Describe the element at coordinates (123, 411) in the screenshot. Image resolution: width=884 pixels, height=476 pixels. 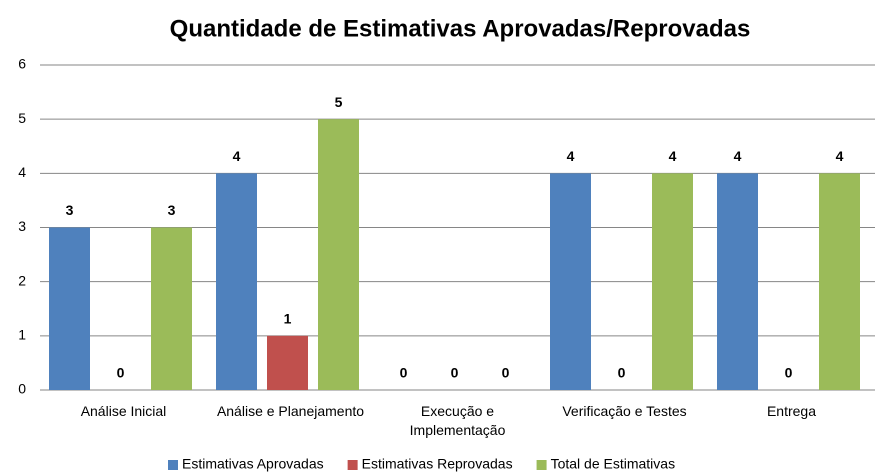
I see `x-tick-label: Análise Inicial` at that location.